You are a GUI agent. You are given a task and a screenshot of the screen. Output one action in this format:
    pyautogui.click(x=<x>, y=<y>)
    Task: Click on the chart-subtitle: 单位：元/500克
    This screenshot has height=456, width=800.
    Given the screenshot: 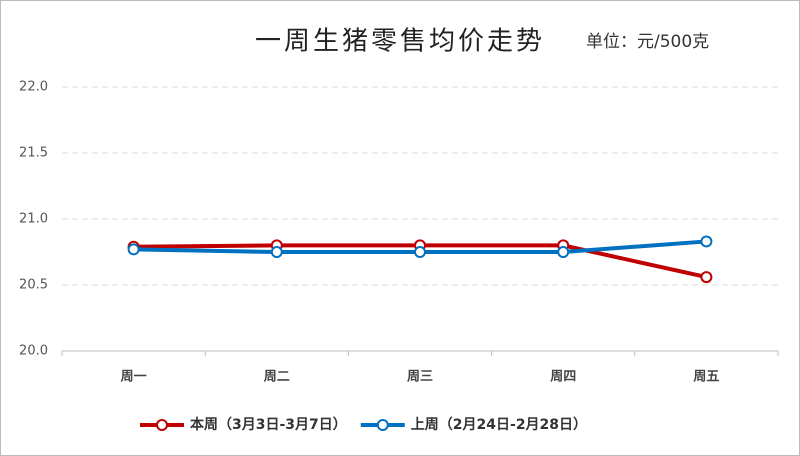 What is the action you would take?
    pyautogui.click(x=647, y=42)
    